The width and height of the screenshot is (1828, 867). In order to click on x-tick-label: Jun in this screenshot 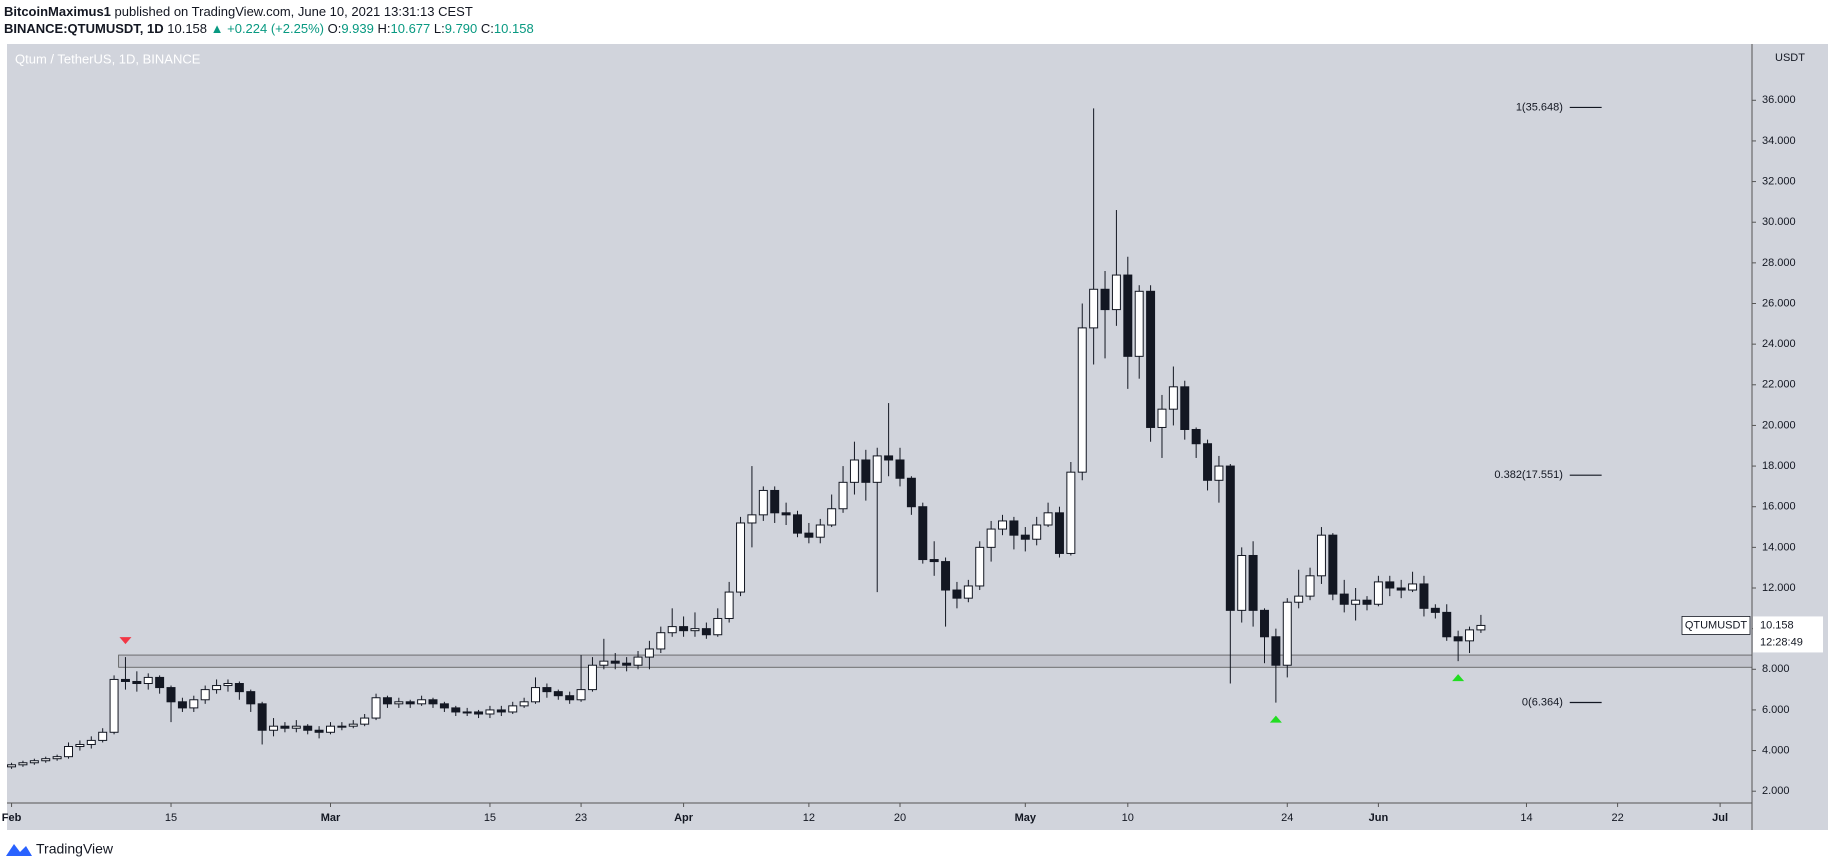, I will do `click(1379, 818)`.